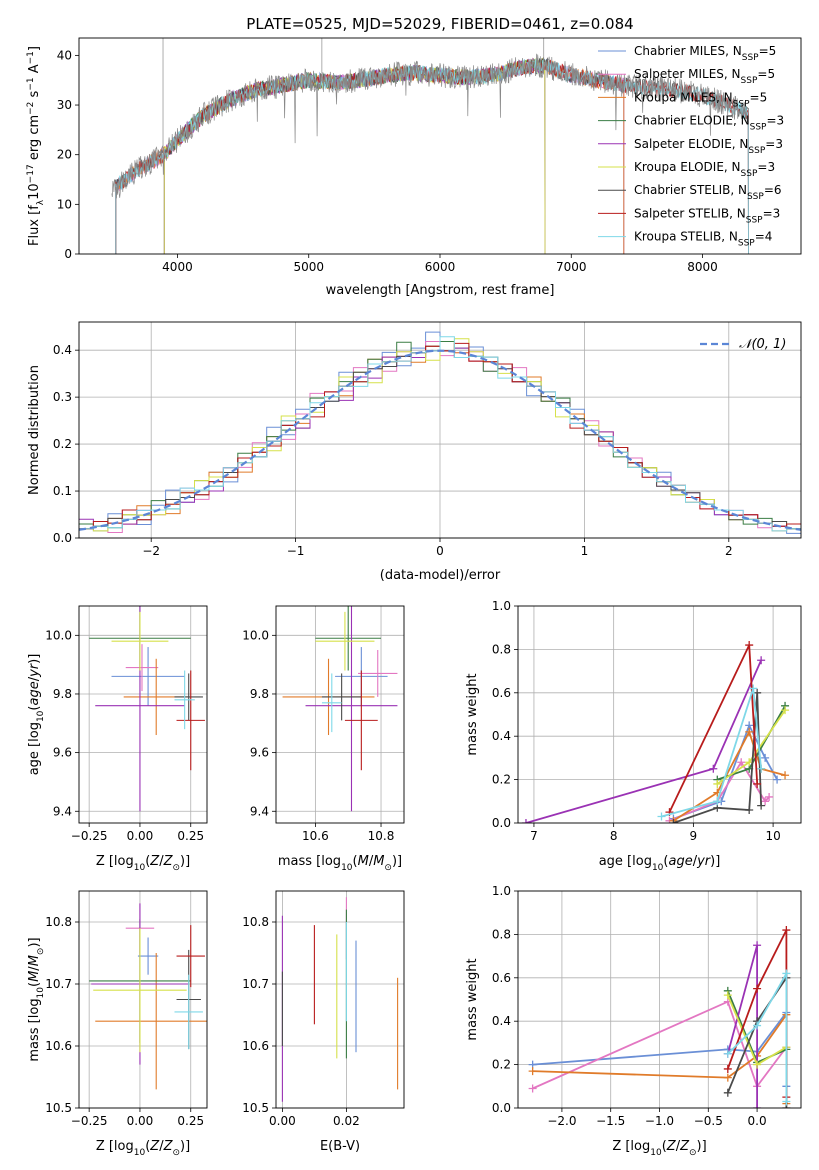  What do you see at coordinates (64, 204) in the screenshot?
I see `y-tick-label: 10` at bounding box center [64, 204].